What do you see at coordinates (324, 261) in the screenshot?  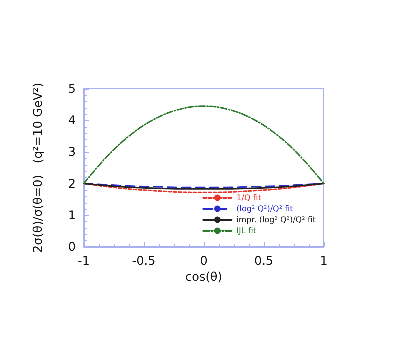 I see `x-tick-label: 1` at bounding box center [324, 261].